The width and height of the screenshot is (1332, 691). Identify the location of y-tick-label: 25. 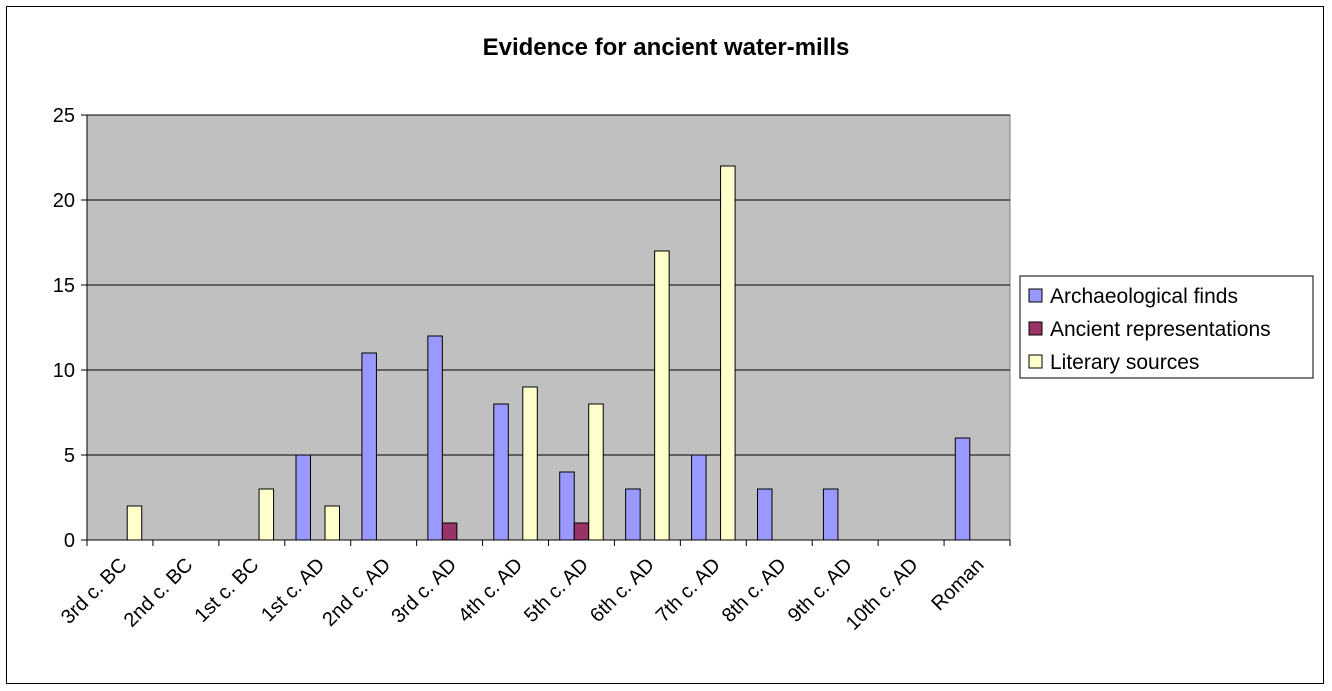
(64, 116).